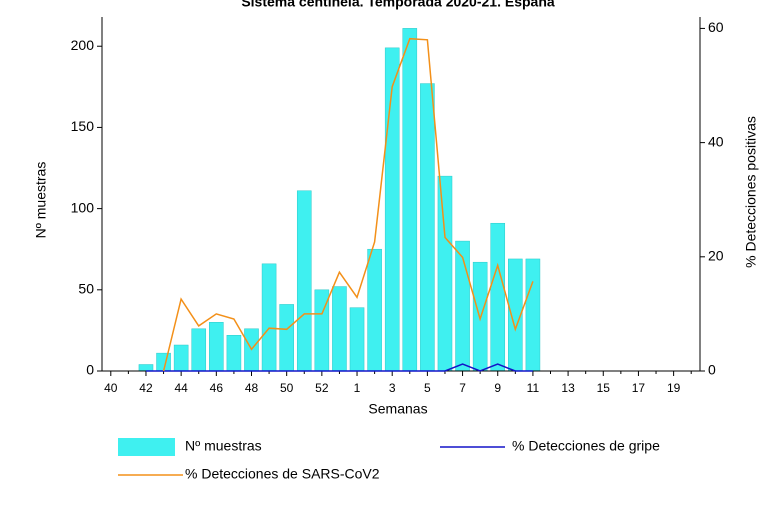 This screenshot has height=512, width=761. Describe the element at coordinates (83, 45) in the screenshot. I see `y-tick-label: 200` at that location.